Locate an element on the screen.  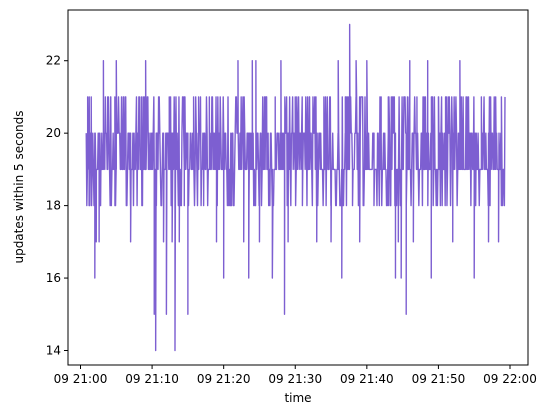
x-tick-label: 09 21:00 is located at coordinates (81, 379).